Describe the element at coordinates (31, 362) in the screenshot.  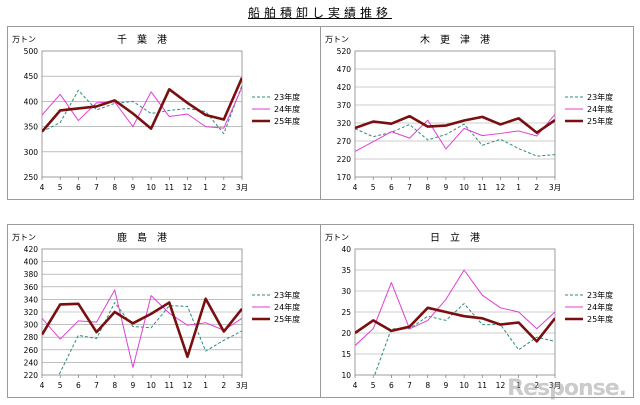
I see `y-tick-label: 240` at that location.